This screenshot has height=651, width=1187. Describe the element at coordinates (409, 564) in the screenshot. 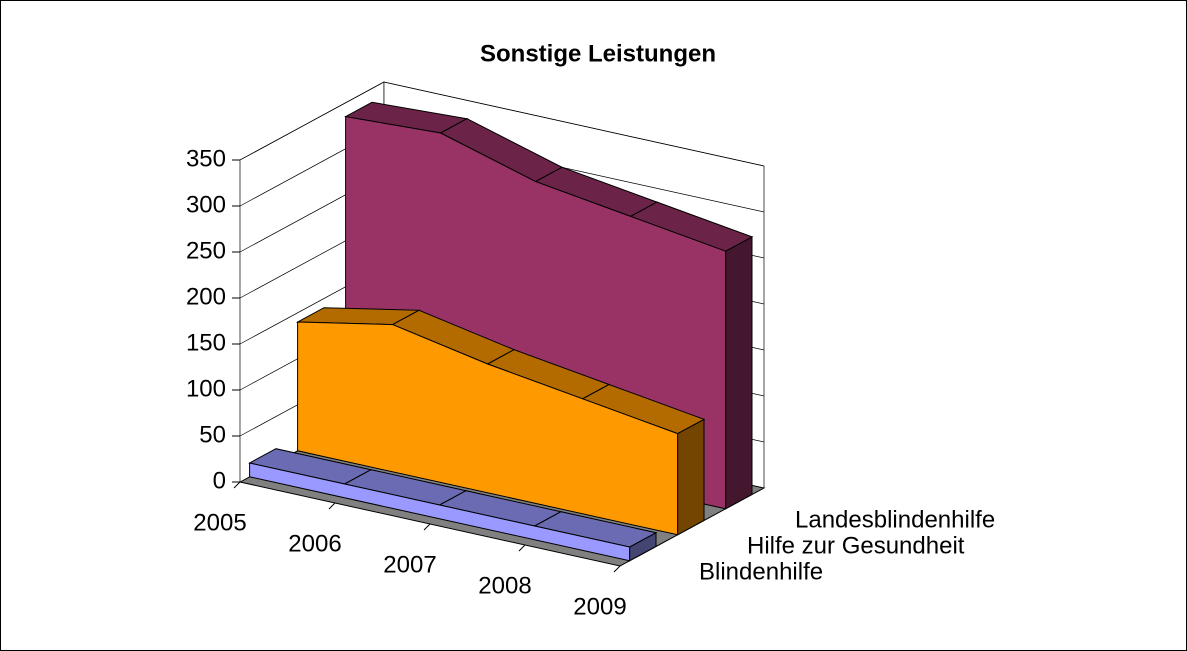

I see `x-tick-label: 2007` at that location.